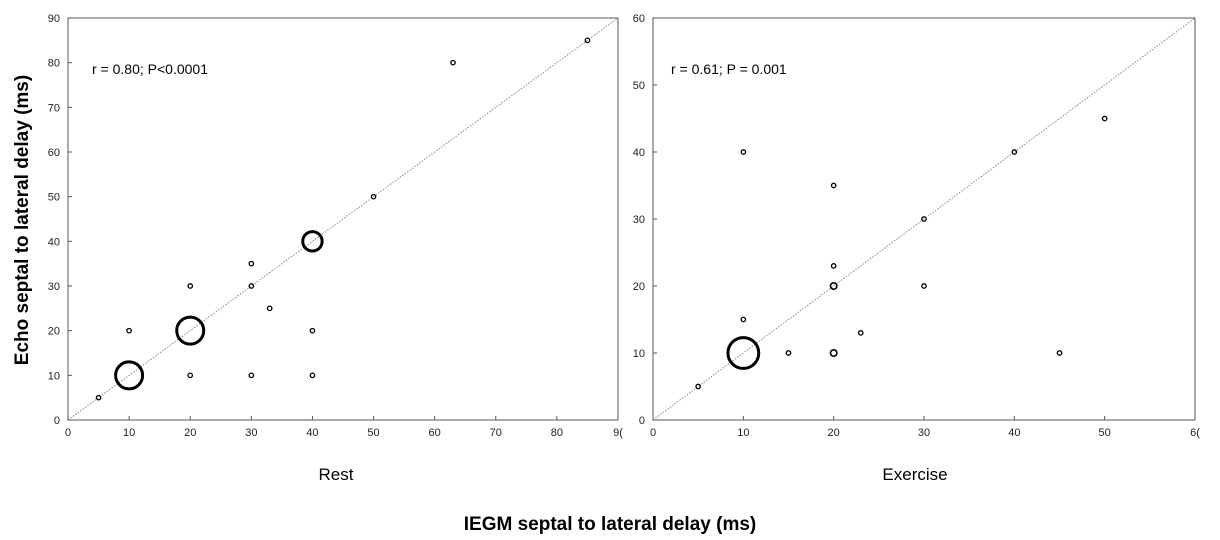  What do you see at coordinates (639, 19) in the screenshot?
I see `exercise-y-tick-label: 60` at bounding box center [639, 19].